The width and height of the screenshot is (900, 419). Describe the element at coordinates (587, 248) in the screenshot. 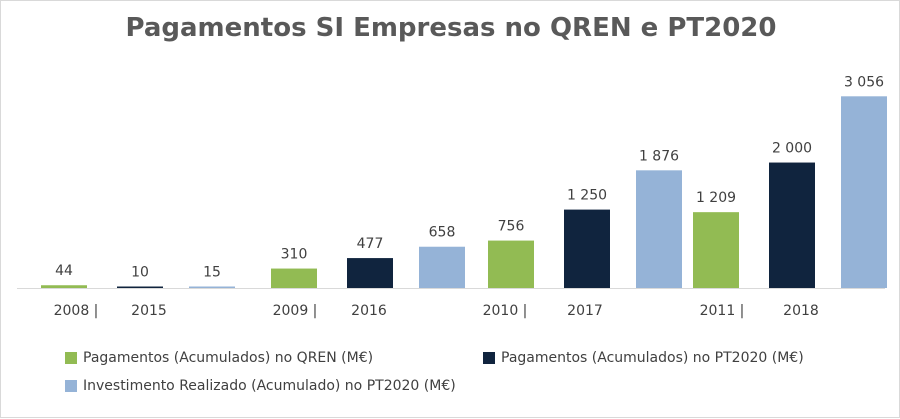

I see `bar-pt2020-2010` at that location.